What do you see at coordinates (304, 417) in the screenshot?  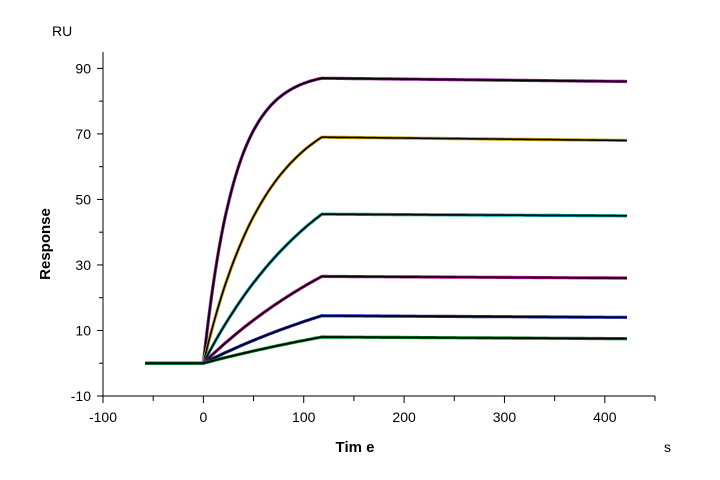 I see `x-tick-label: 100` at bounding box center [304, 417].